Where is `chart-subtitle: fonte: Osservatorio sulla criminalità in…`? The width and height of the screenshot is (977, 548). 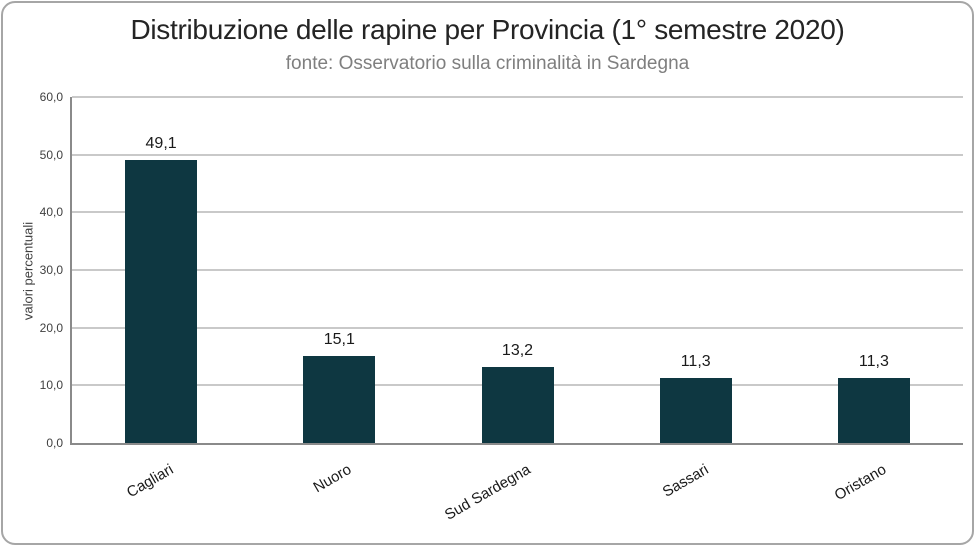 chart-subtitle: fonte: Osservatorio sulla criminalità in… is located at coordinates (487, 63).